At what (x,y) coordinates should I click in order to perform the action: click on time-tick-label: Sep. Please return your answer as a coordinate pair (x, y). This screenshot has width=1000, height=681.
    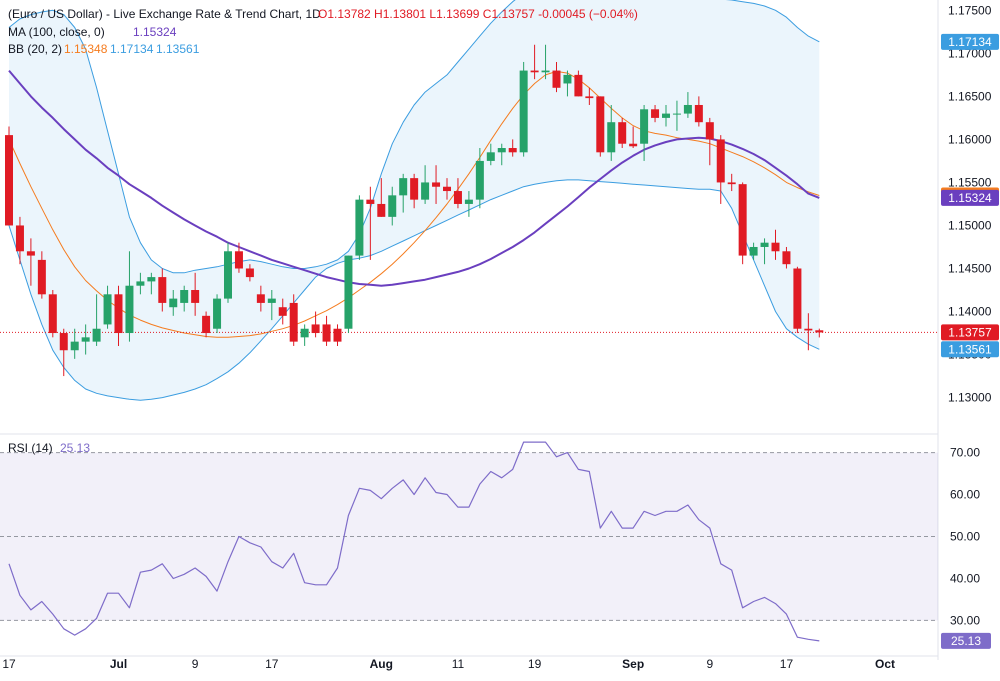
    Looking at the image, I should click on (633, 664).